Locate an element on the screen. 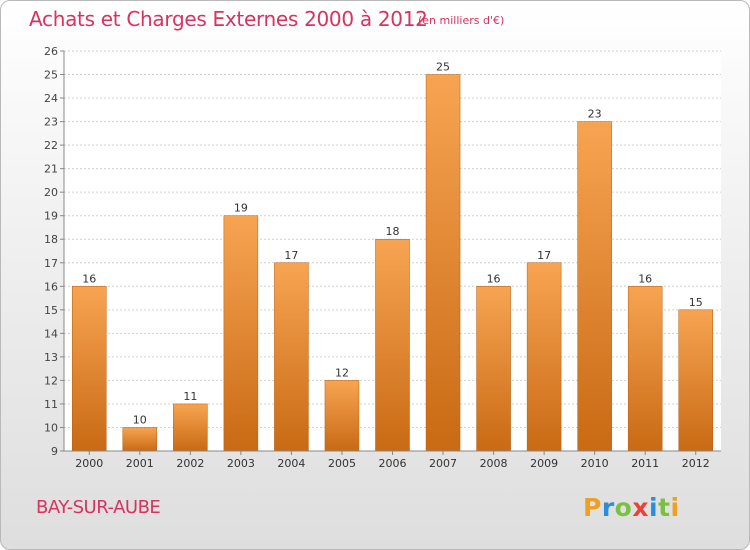  y-tick-label: 10 is located at coordinates (51, 427).